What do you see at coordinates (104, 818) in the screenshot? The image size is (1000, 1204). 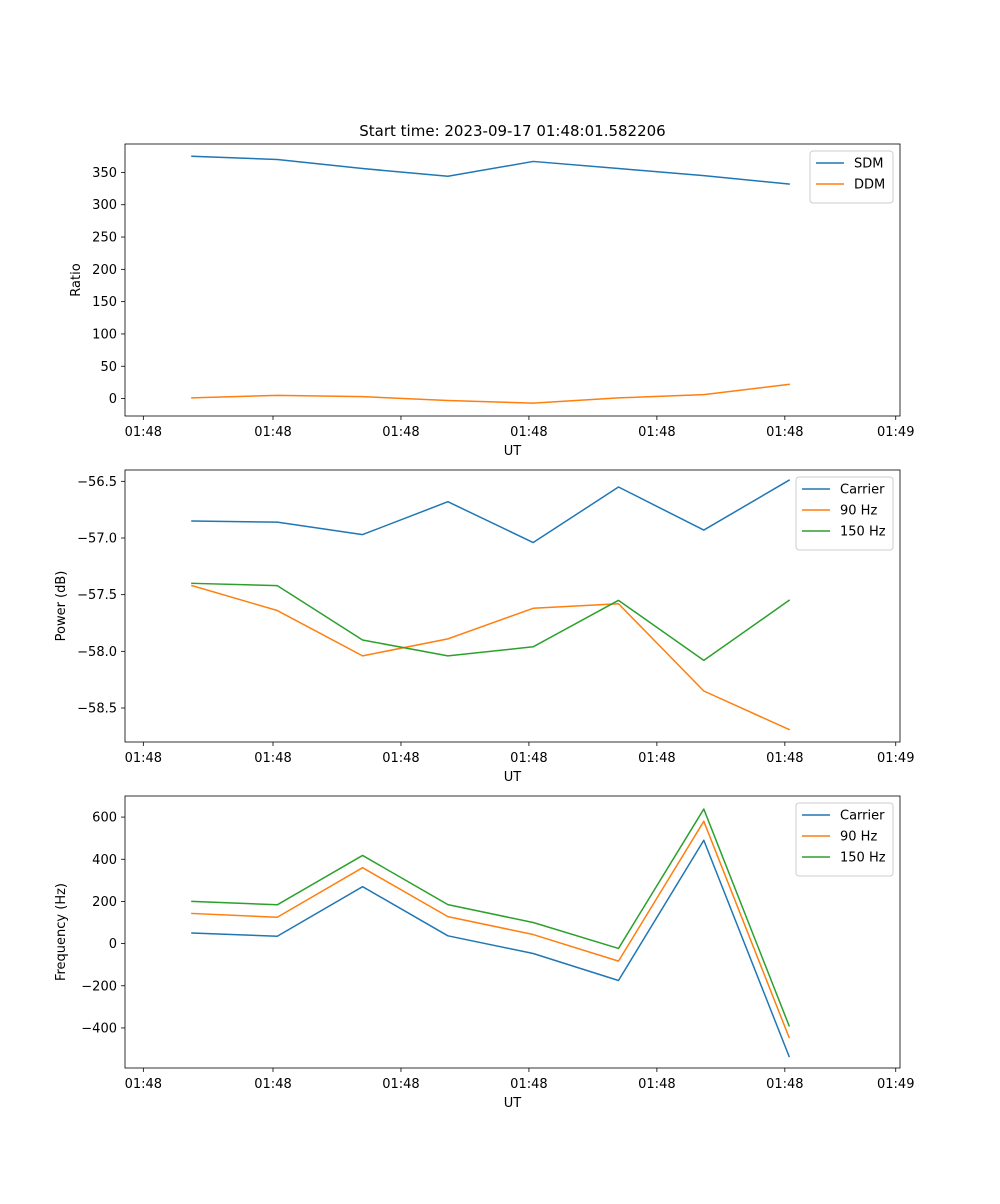 I see `y-tick-label: 600` at bounding box center [104, 818].